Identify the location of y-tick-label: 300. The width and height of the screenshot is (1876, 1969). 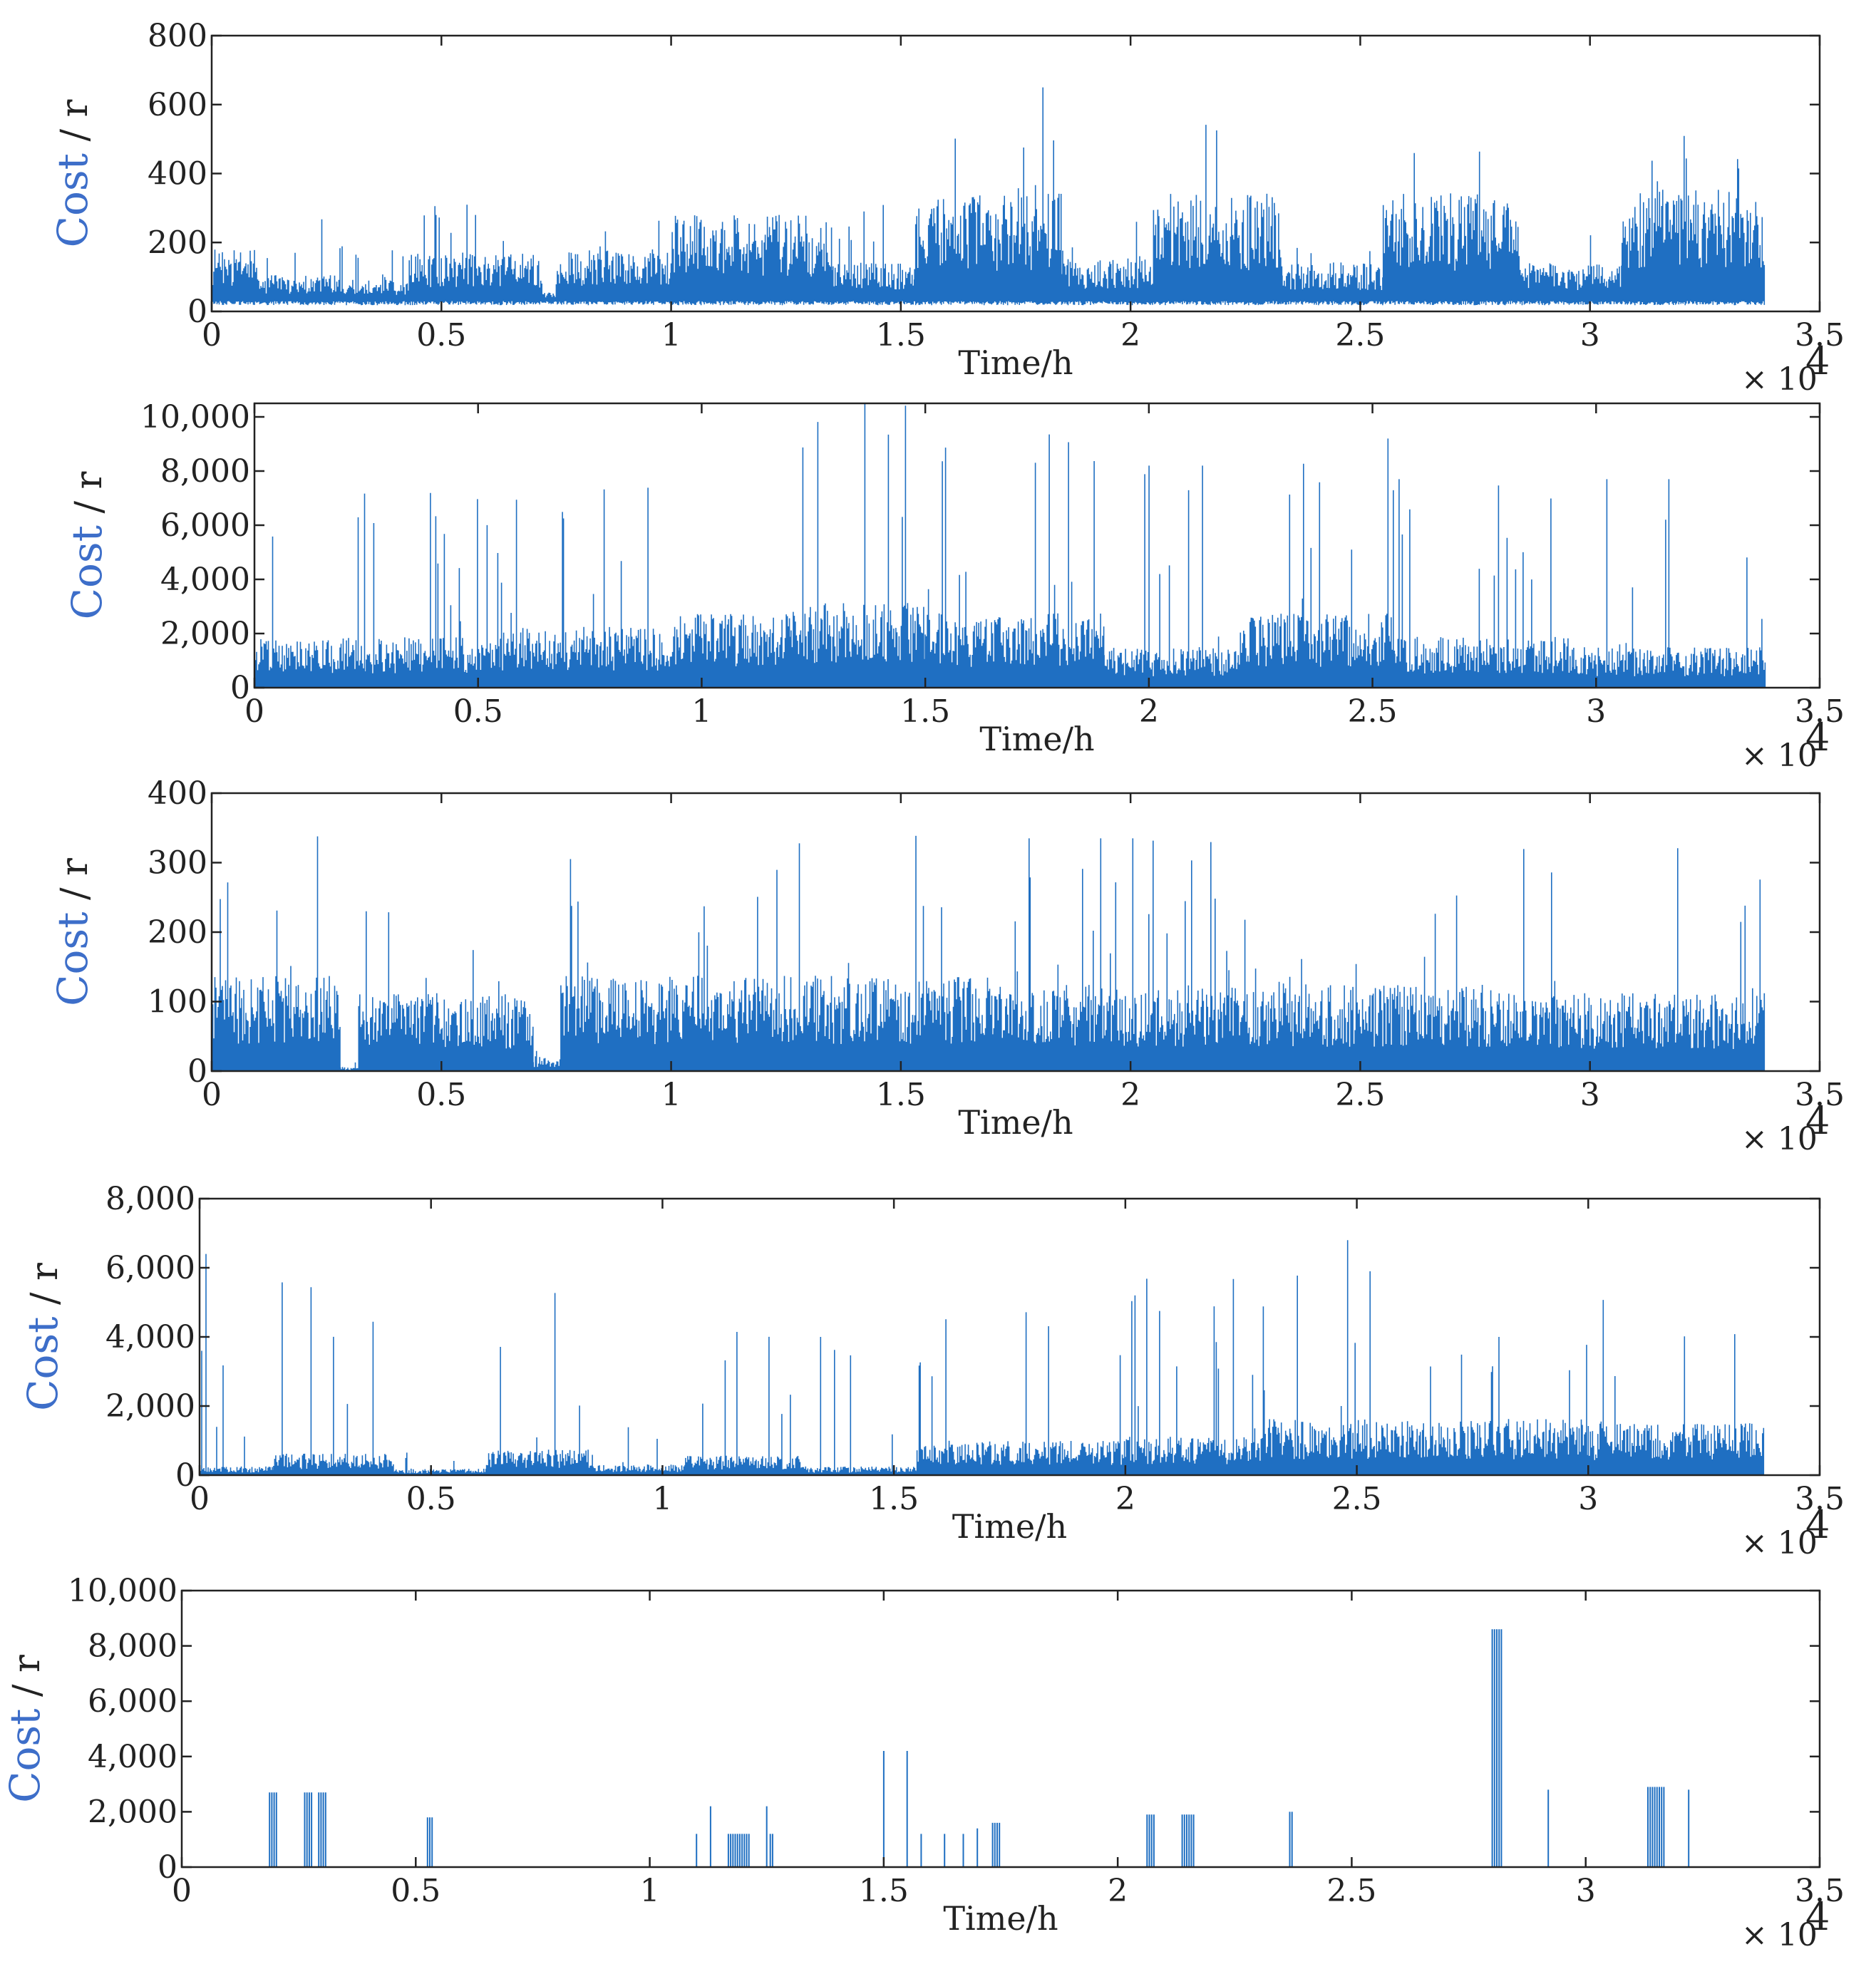
(177, 863).